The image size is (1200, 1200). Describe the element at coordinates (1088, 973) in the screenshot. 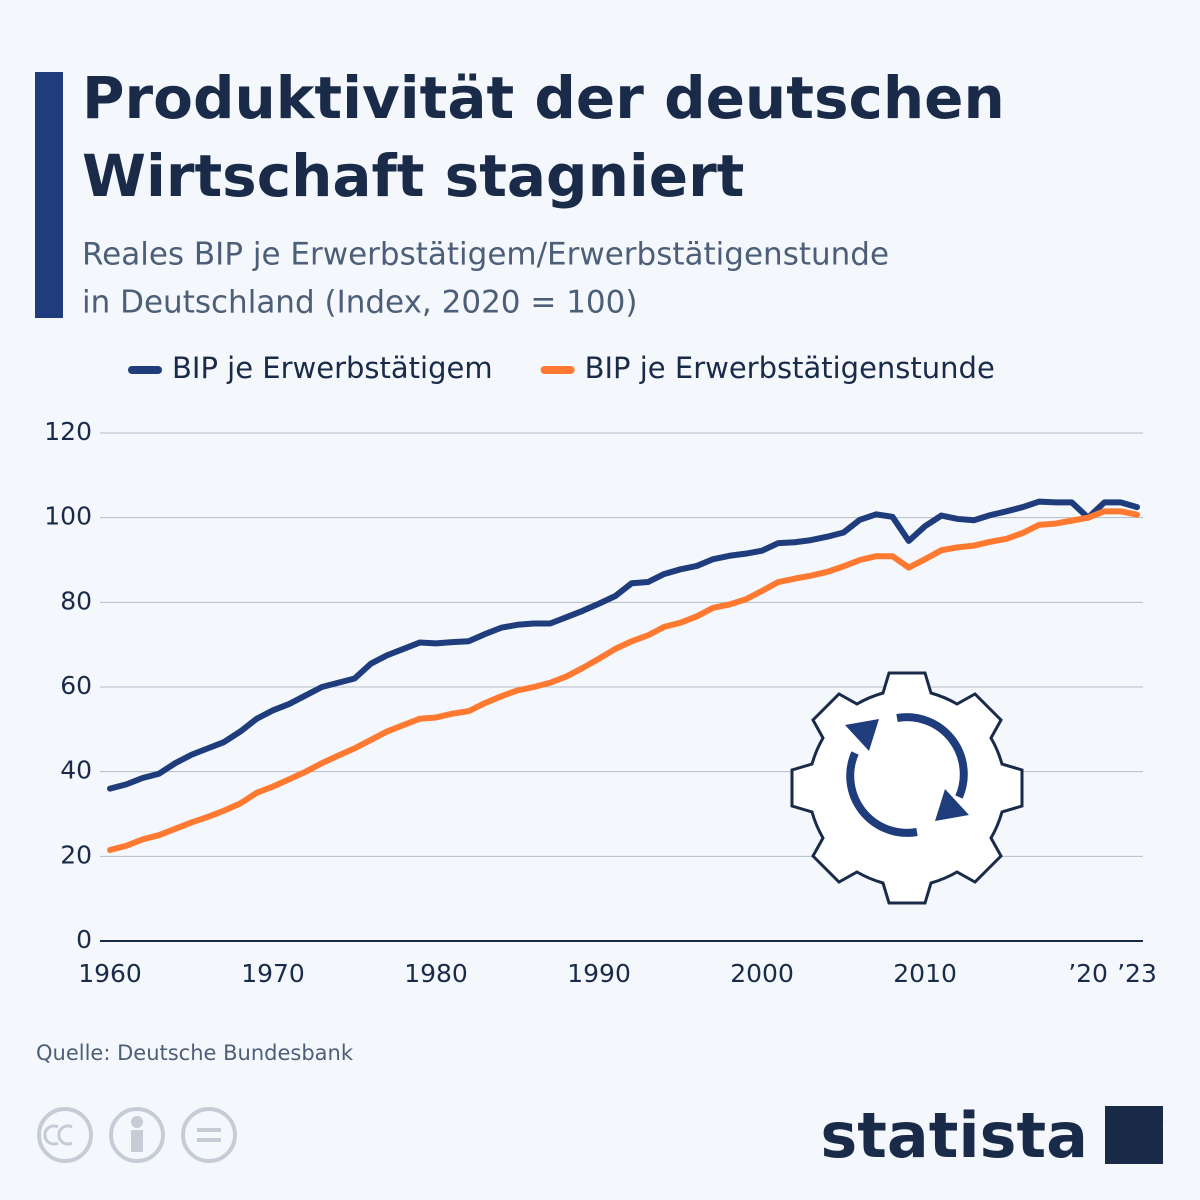

I see `x-tick-label: ’20` at that location.